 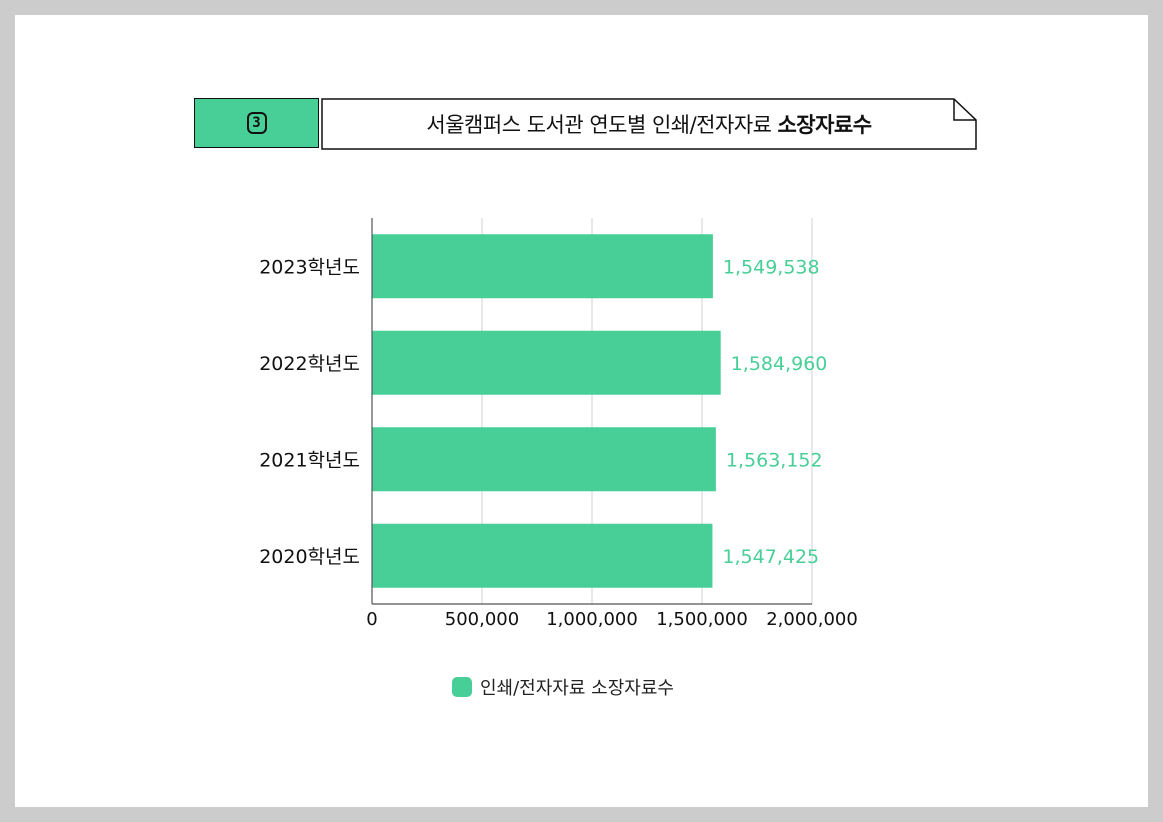 What do you see at coordinates (462, 687) in the screenshot?
I see `legend-swatch` at bounding box center [462, 687].